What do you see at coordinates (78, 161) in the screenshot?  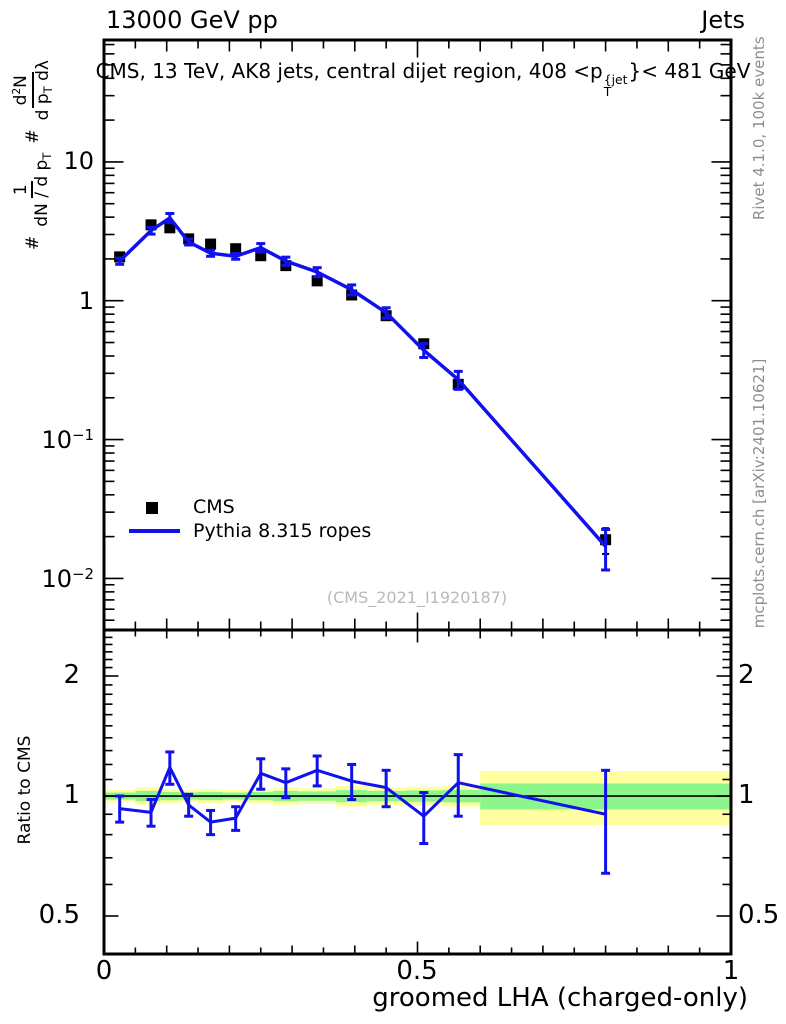 I see `y-tick-label-10: 10` at bounding box center [78, 161].